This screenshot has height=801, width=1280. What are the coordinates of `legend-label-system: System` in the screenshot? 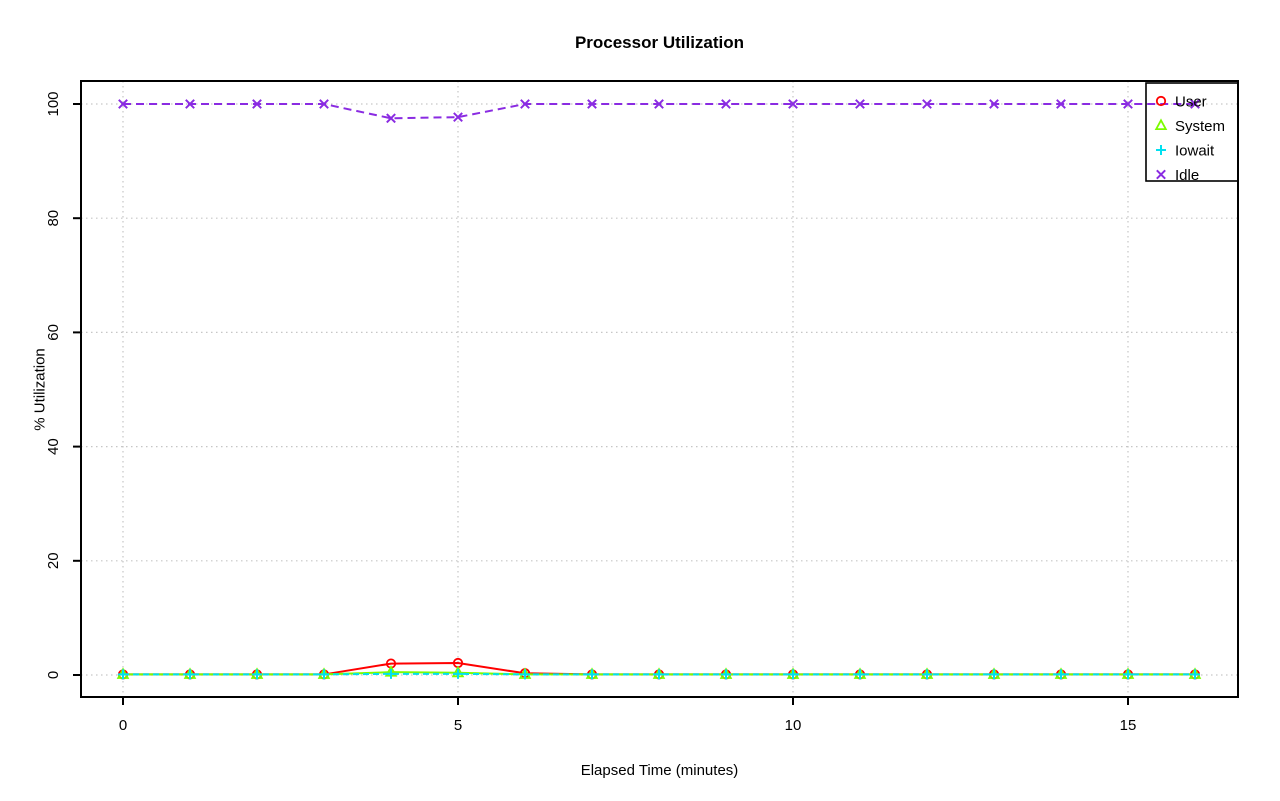 It's located at (1200, 126).